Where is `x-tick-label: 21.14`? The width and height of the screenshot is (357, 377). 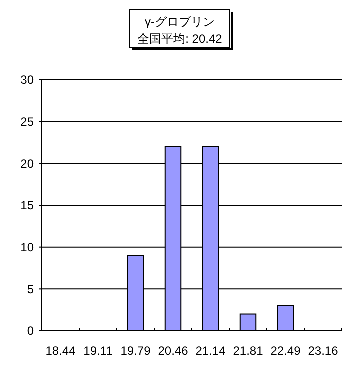
x-tick-label: 21.14 is located at coordinates (211, 351).